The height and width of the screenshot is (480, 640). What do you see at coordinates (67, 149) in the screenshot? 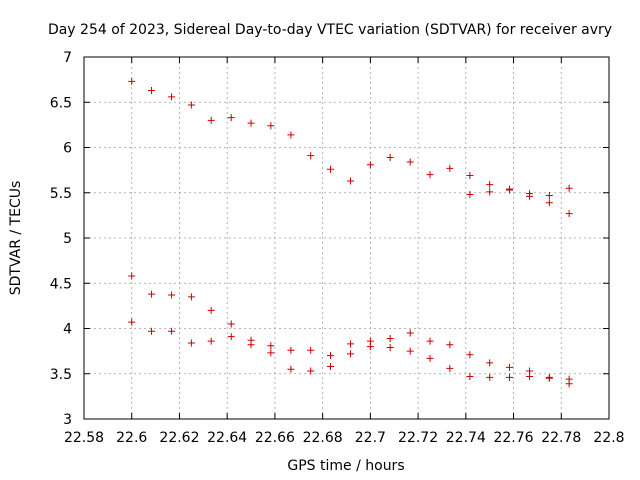
I see `y-tick-label: 6` at bounding box center [67, 149].